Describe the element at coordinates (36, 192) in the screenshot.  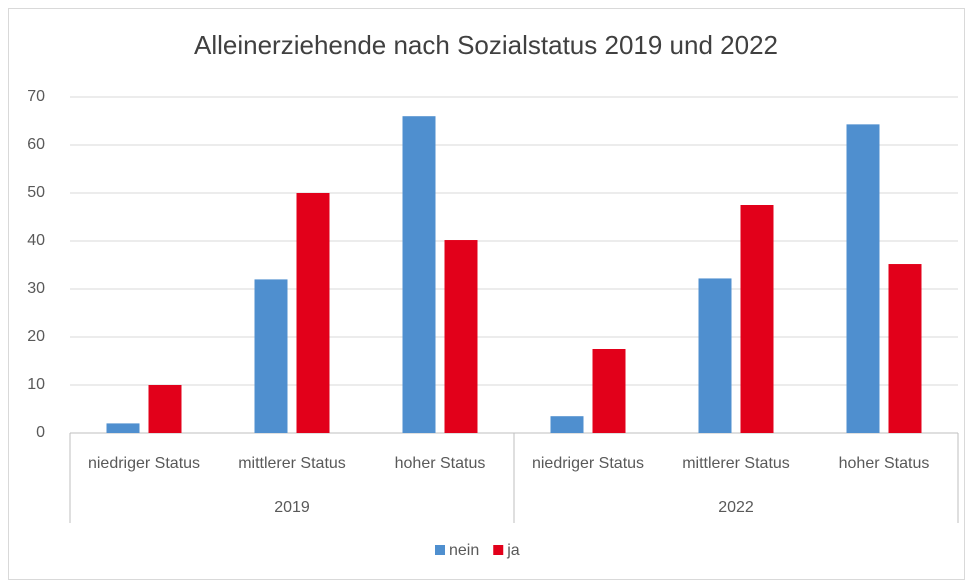
I see `y-tick-label: 50` at that location.